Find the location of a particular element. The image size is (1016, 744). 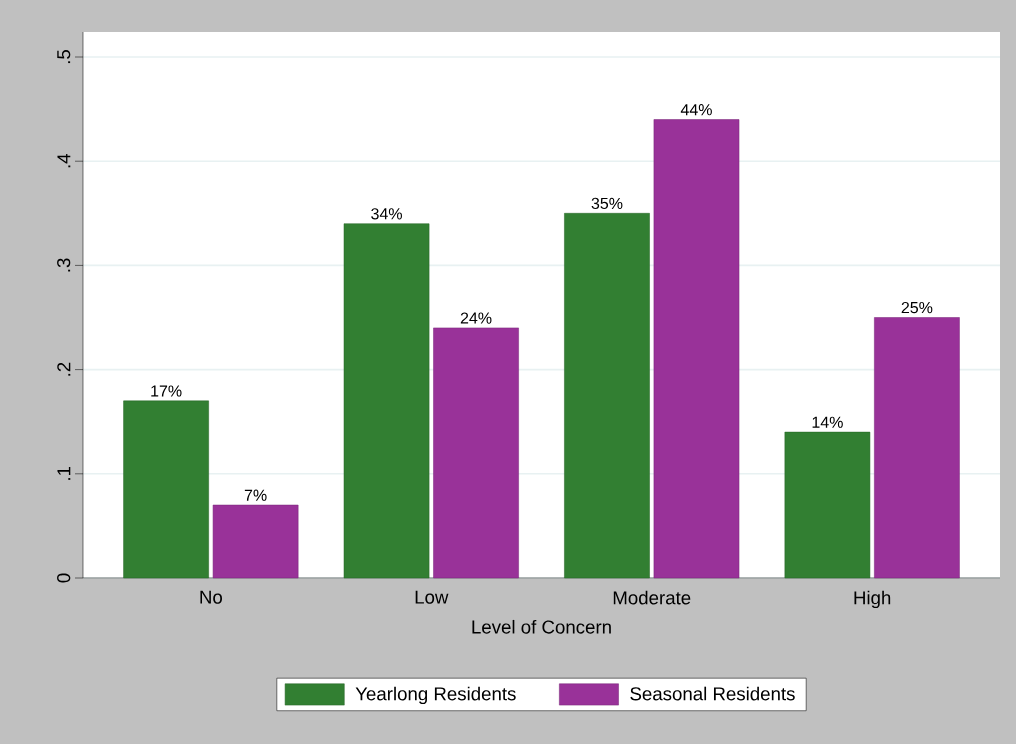

legend-label: Seasonal Residents is located at coordinates (712, 693).